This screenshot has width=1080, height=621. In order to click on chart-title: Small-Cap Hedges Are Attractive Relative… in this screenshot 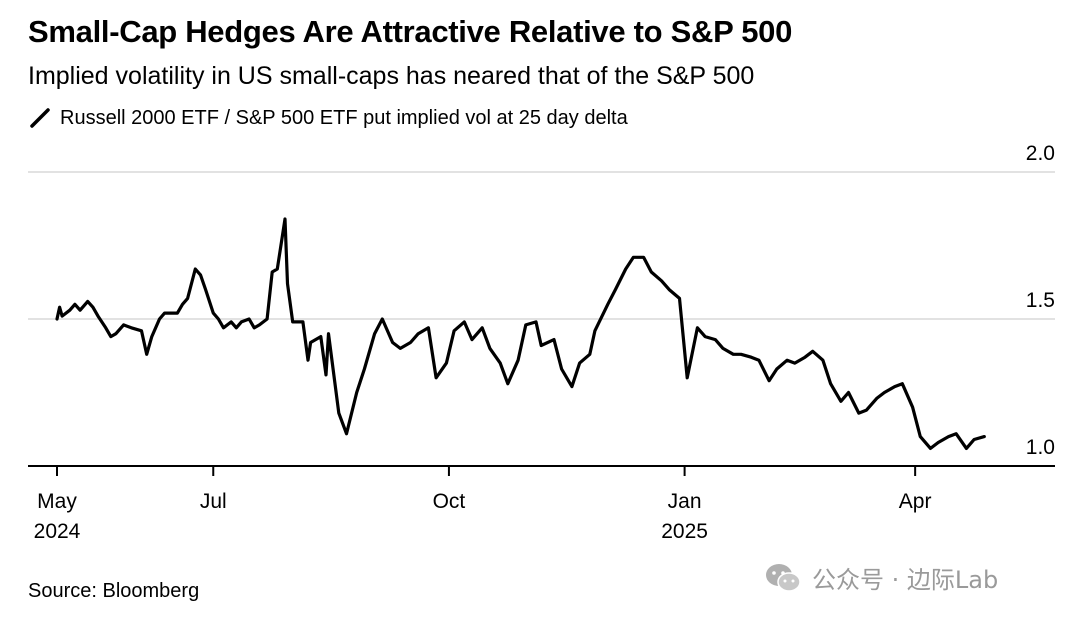, I will do `click(410, 31)`.